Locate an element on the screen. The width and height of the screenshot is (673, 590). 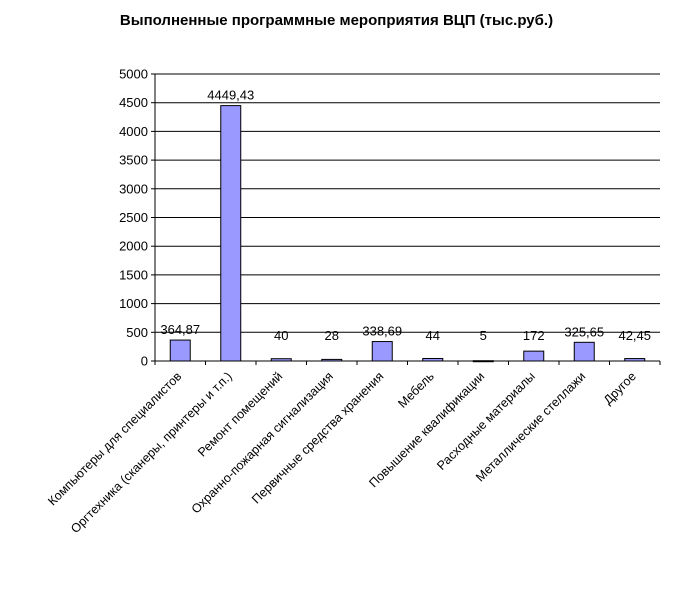
data-label: 40 is located at coordinates (281, 335).